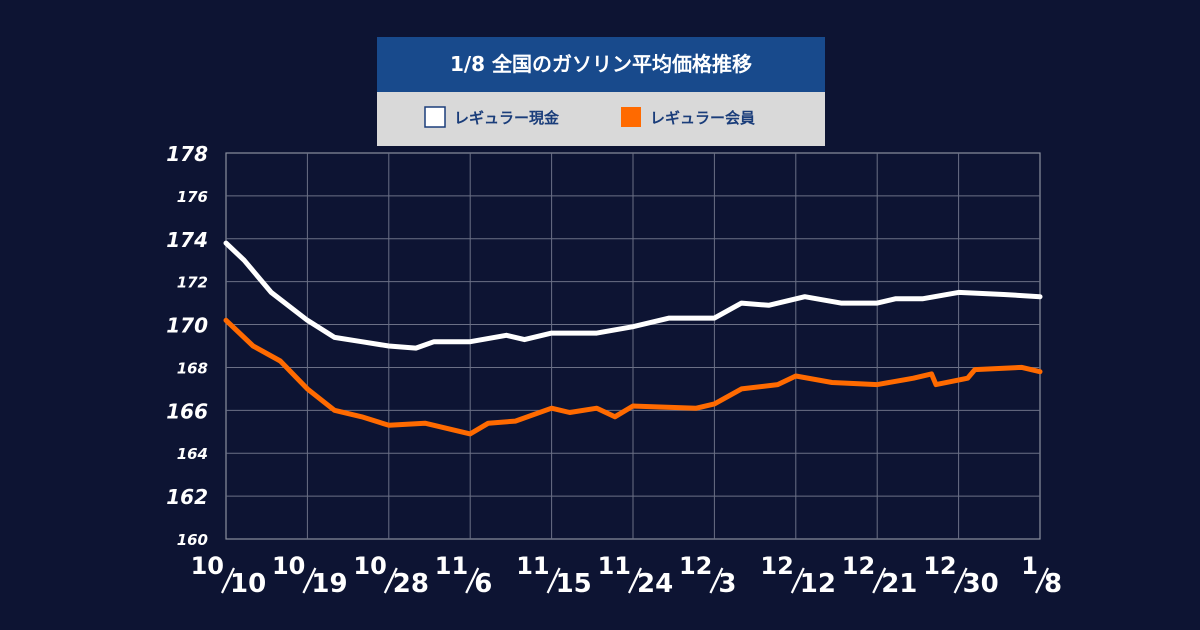 The image size is (1200, 630). What do you see at coordinates (899, 584) in the screenshot?
I see `x-tick-day: 21` at bounding box center [899, 584].